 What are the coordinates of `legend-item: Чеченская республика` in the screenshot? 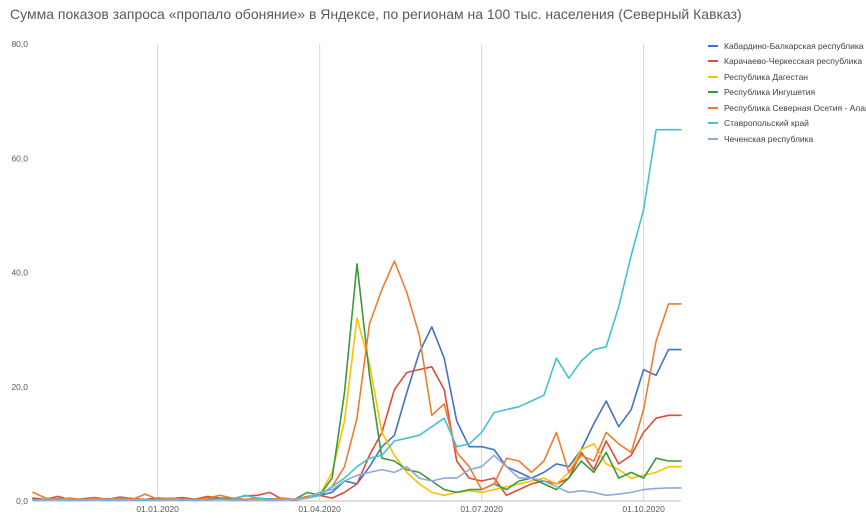 It's located at (787, 139).